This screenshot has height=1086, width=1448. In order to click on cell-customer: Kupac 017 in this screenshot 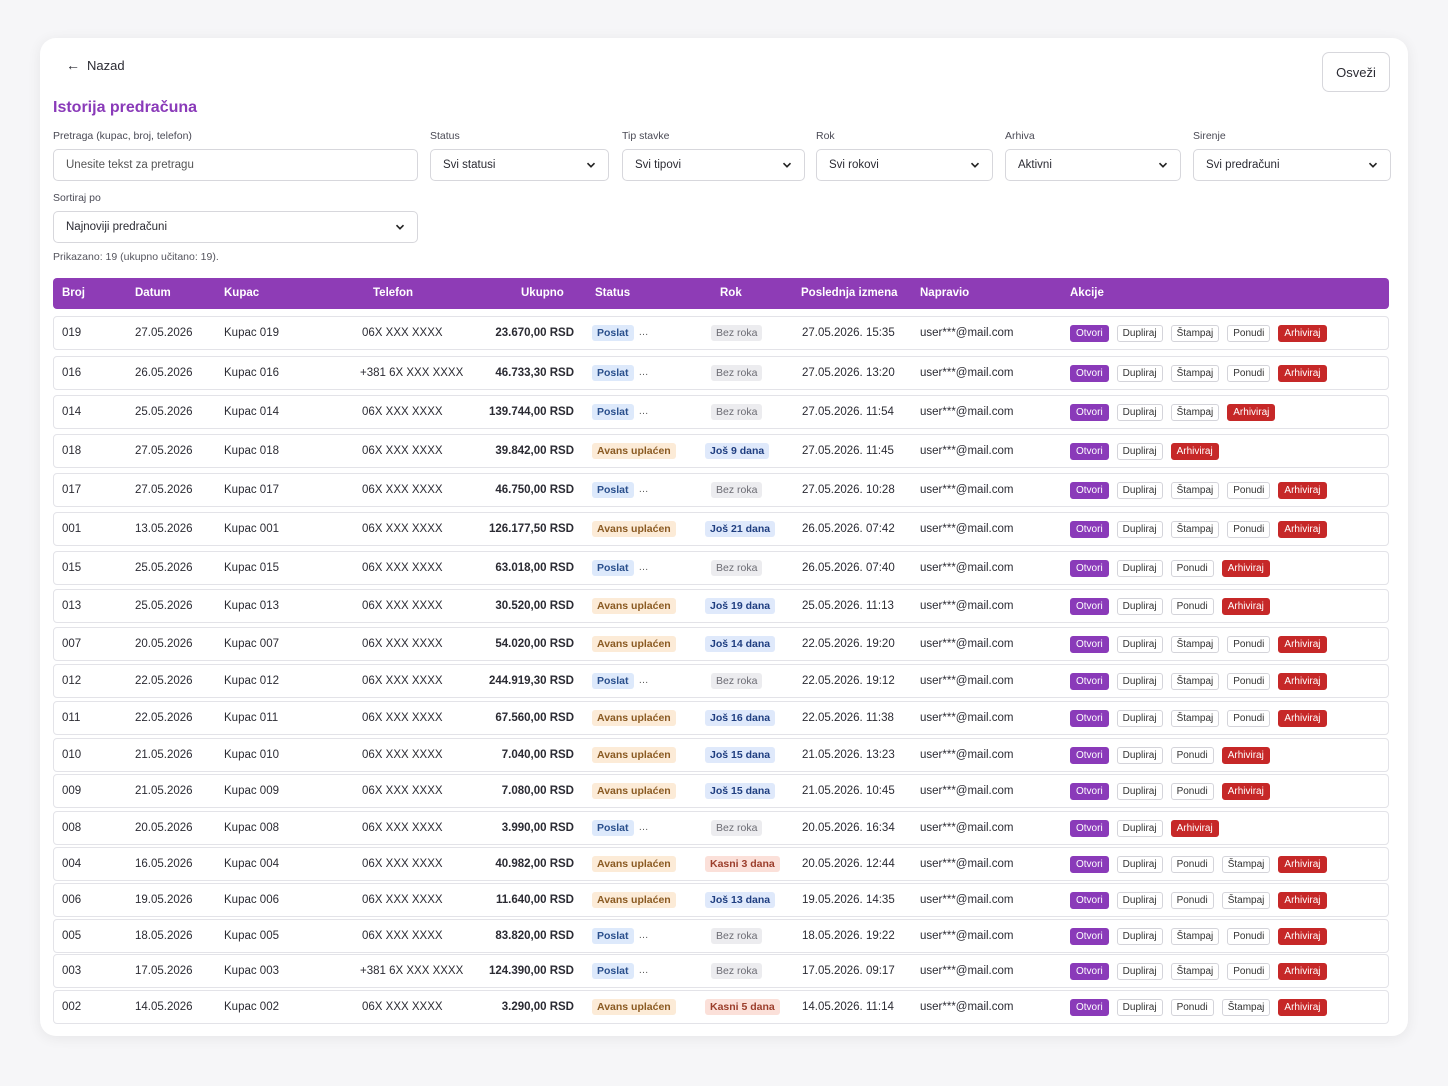, I will do `click(251, 490)`.